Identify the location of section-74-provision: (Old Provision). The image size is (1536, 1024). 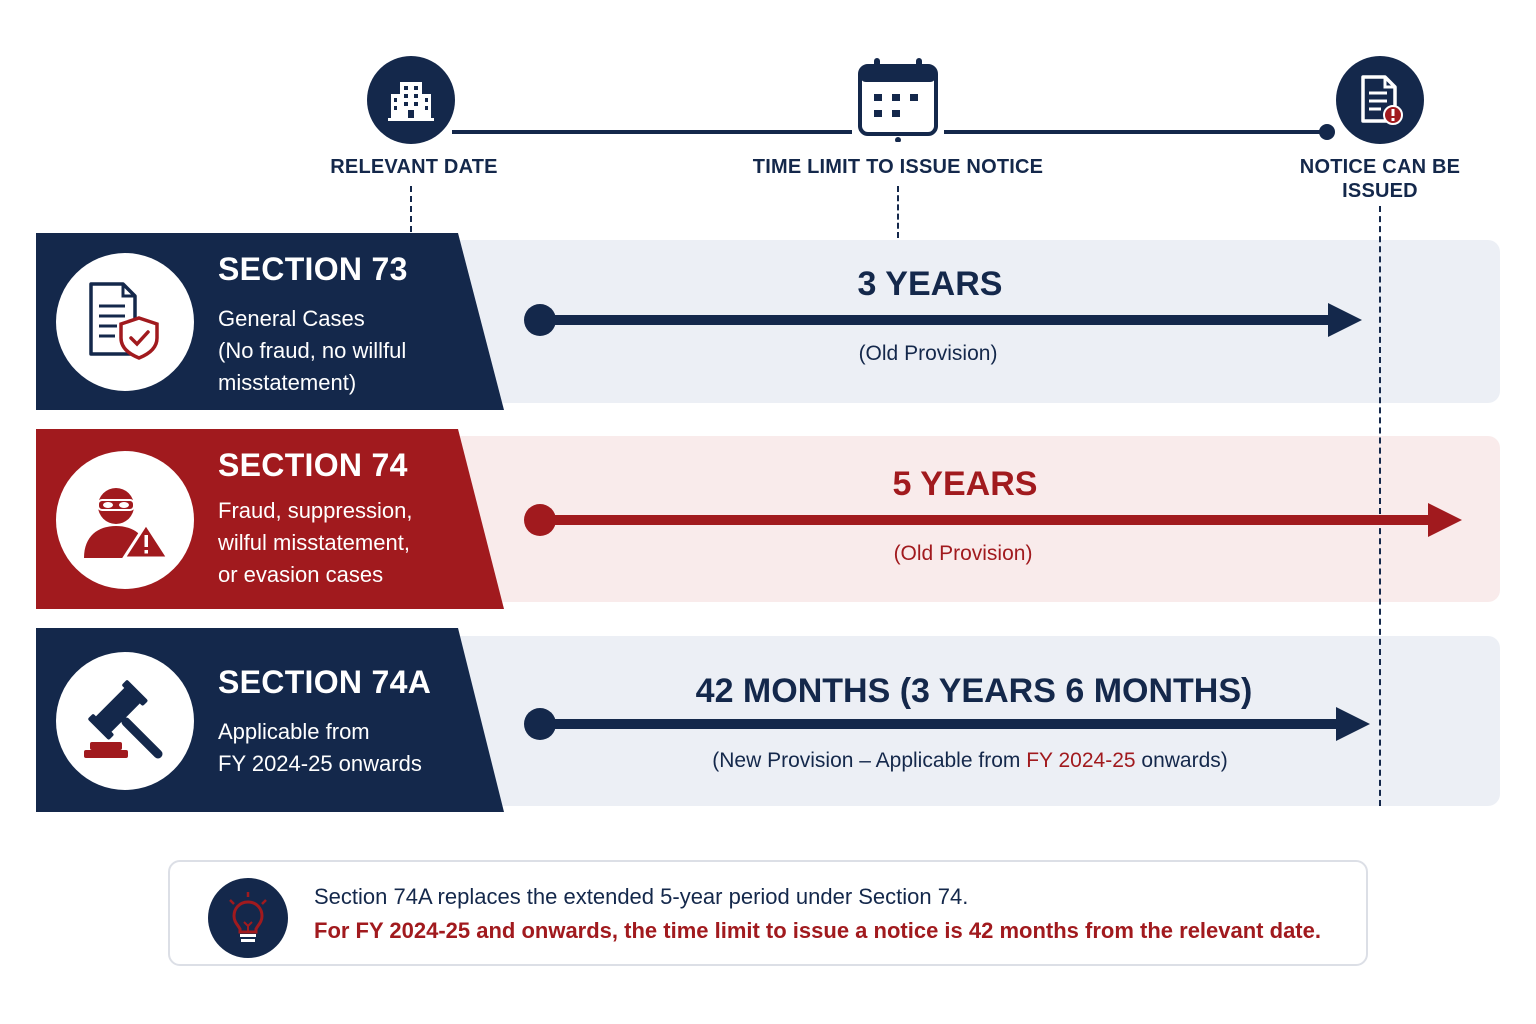
(963, 553).